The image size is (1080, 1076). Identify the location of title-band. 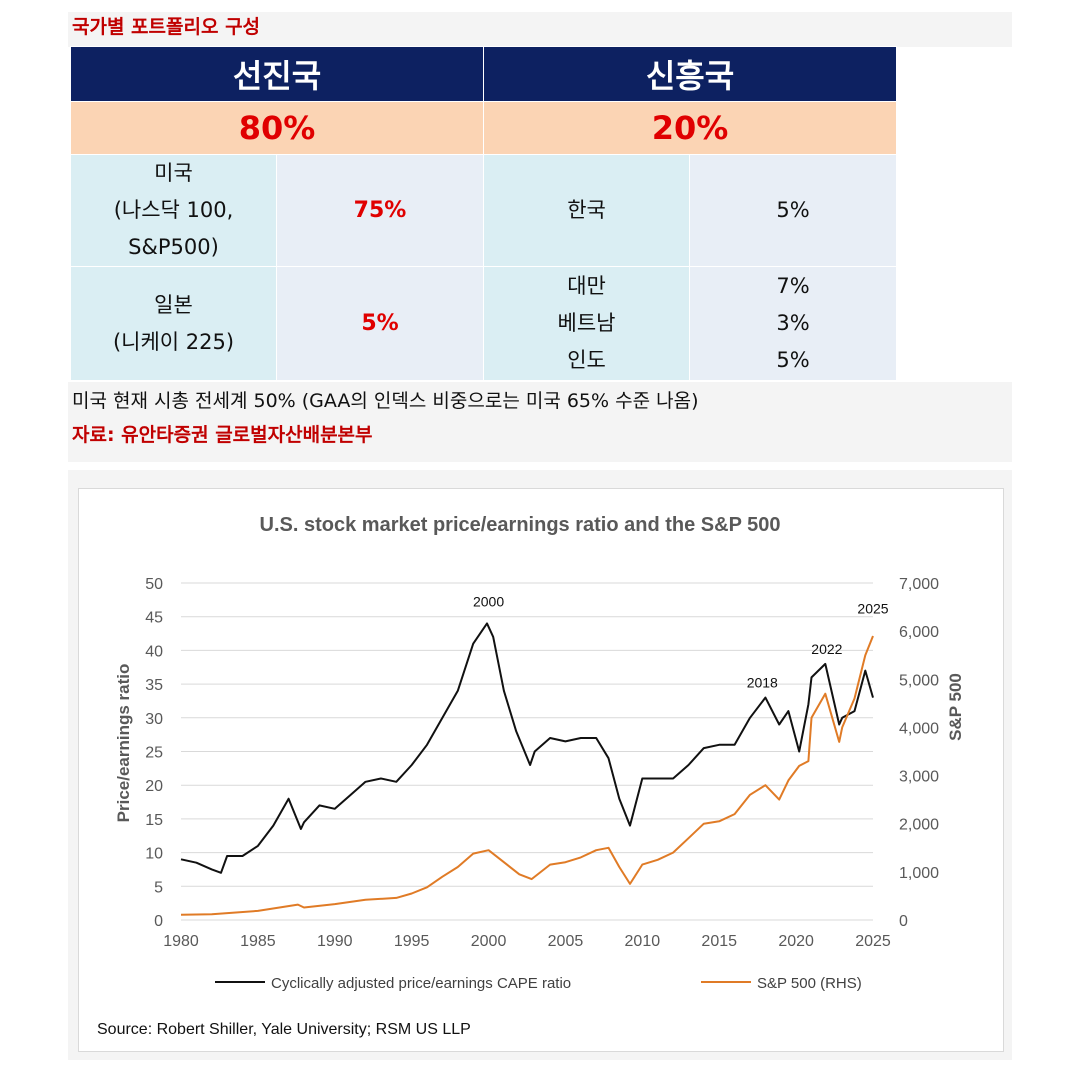
(540, 29).